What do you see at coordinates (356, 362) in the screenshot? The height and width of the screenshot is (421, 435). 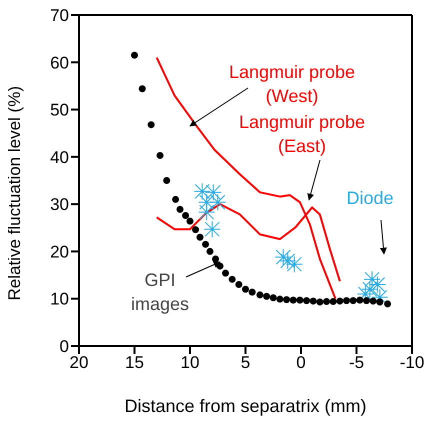 I see `x-tick-label: -5` at bounding box center [356, 362].